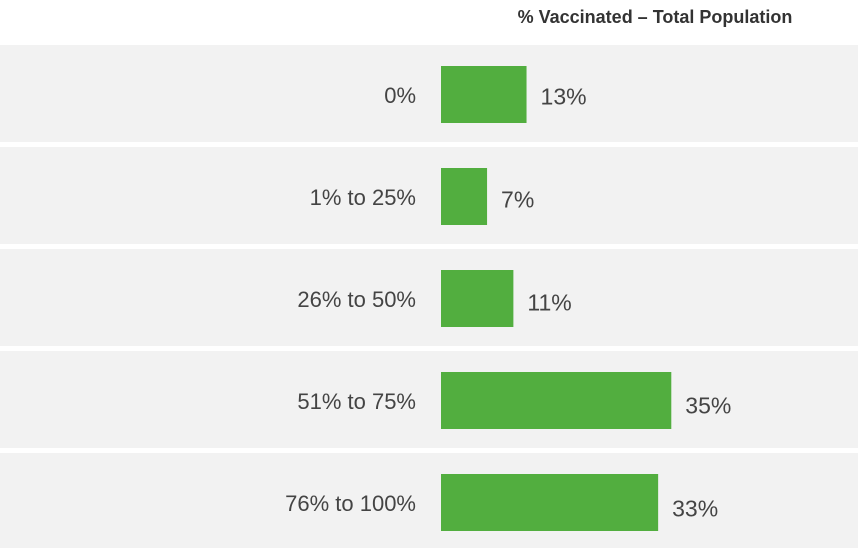 This screenshot has height=548, width=858. Describe the element at coordinates (400, 95) in the screenshot. I see `category-label: 0%` at that location.